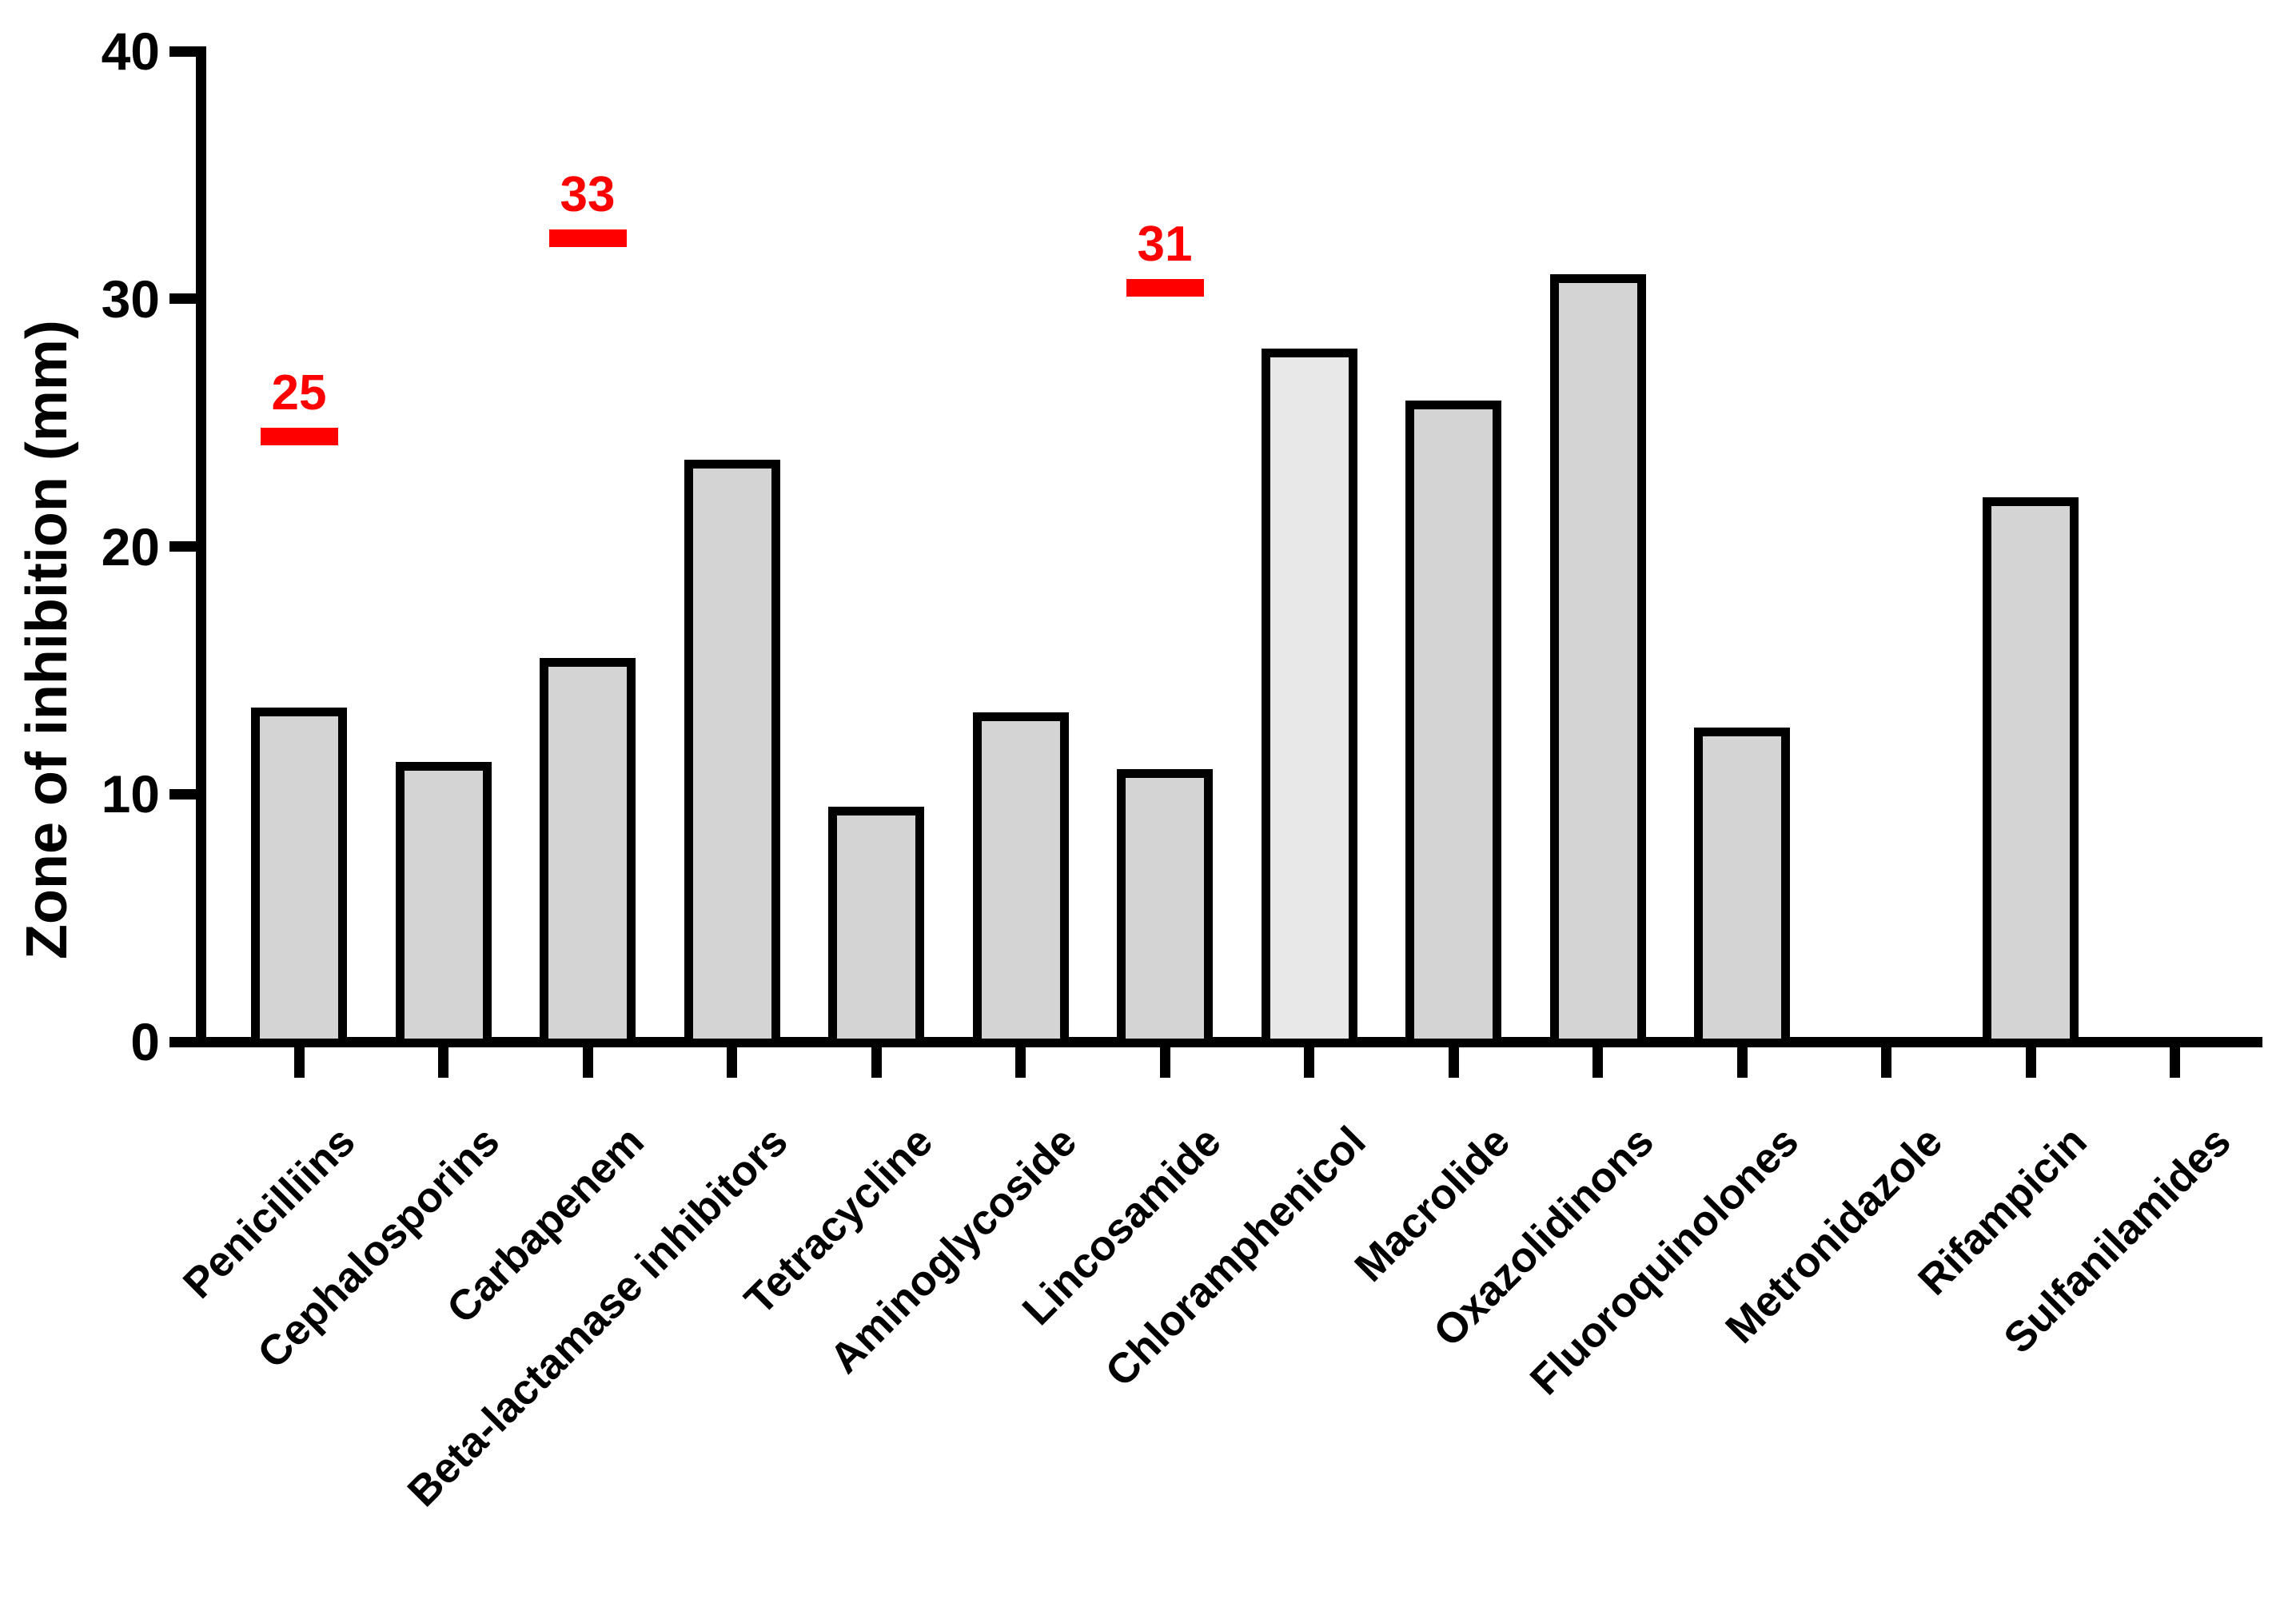 Image resolution: width=2296 pixels, height=1615 pixels. What do you see at coordinates (1742, 887) in the screenshot?
I see `bar-fluoroquinolones` at bounding box center [1742, 887].